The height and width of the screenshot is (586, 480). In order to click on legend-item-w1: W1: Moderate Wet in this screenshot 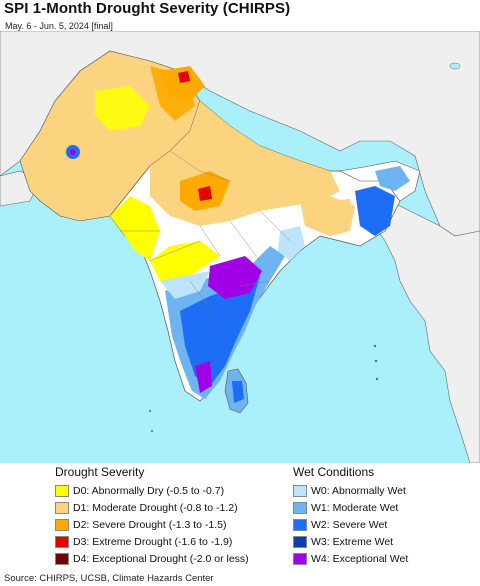, I will do `click(345, 508)`.